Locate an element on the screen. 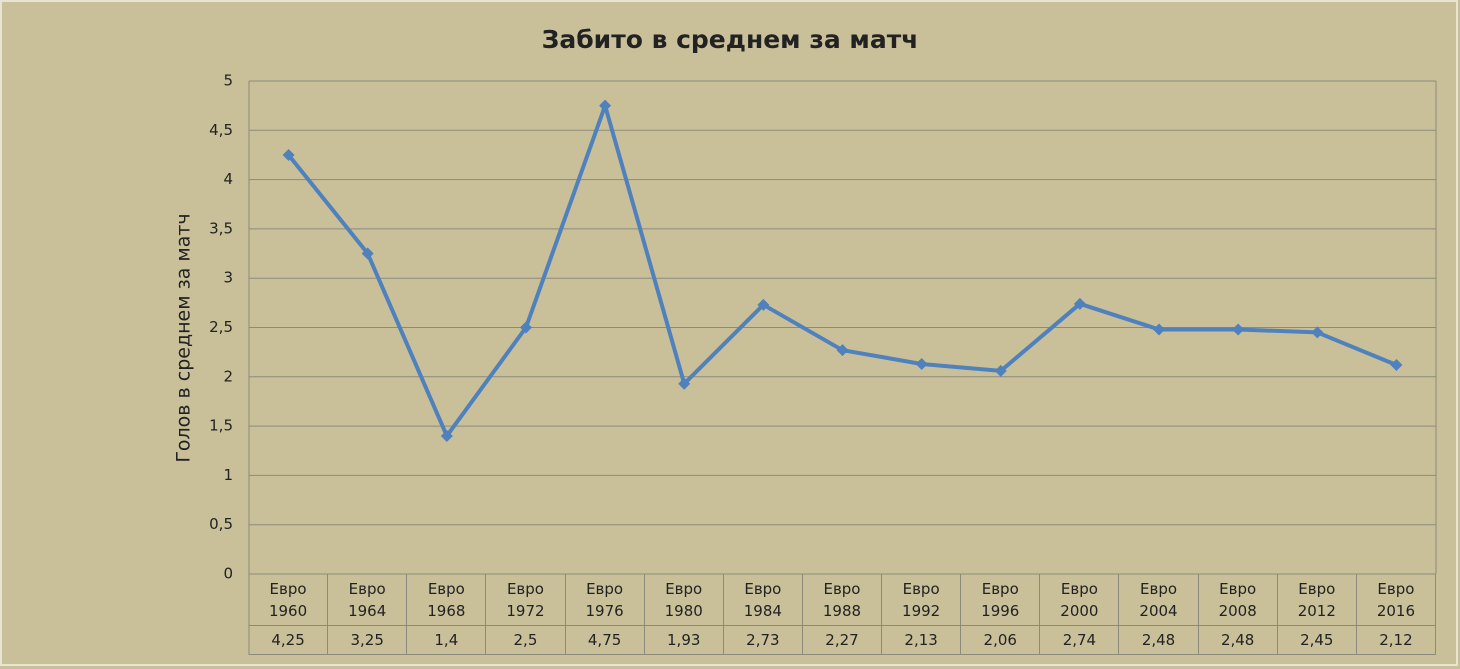 This screenshot has height=669, width=1460. category-cell: Евро 1996 is located at coordinates (1001, 600).